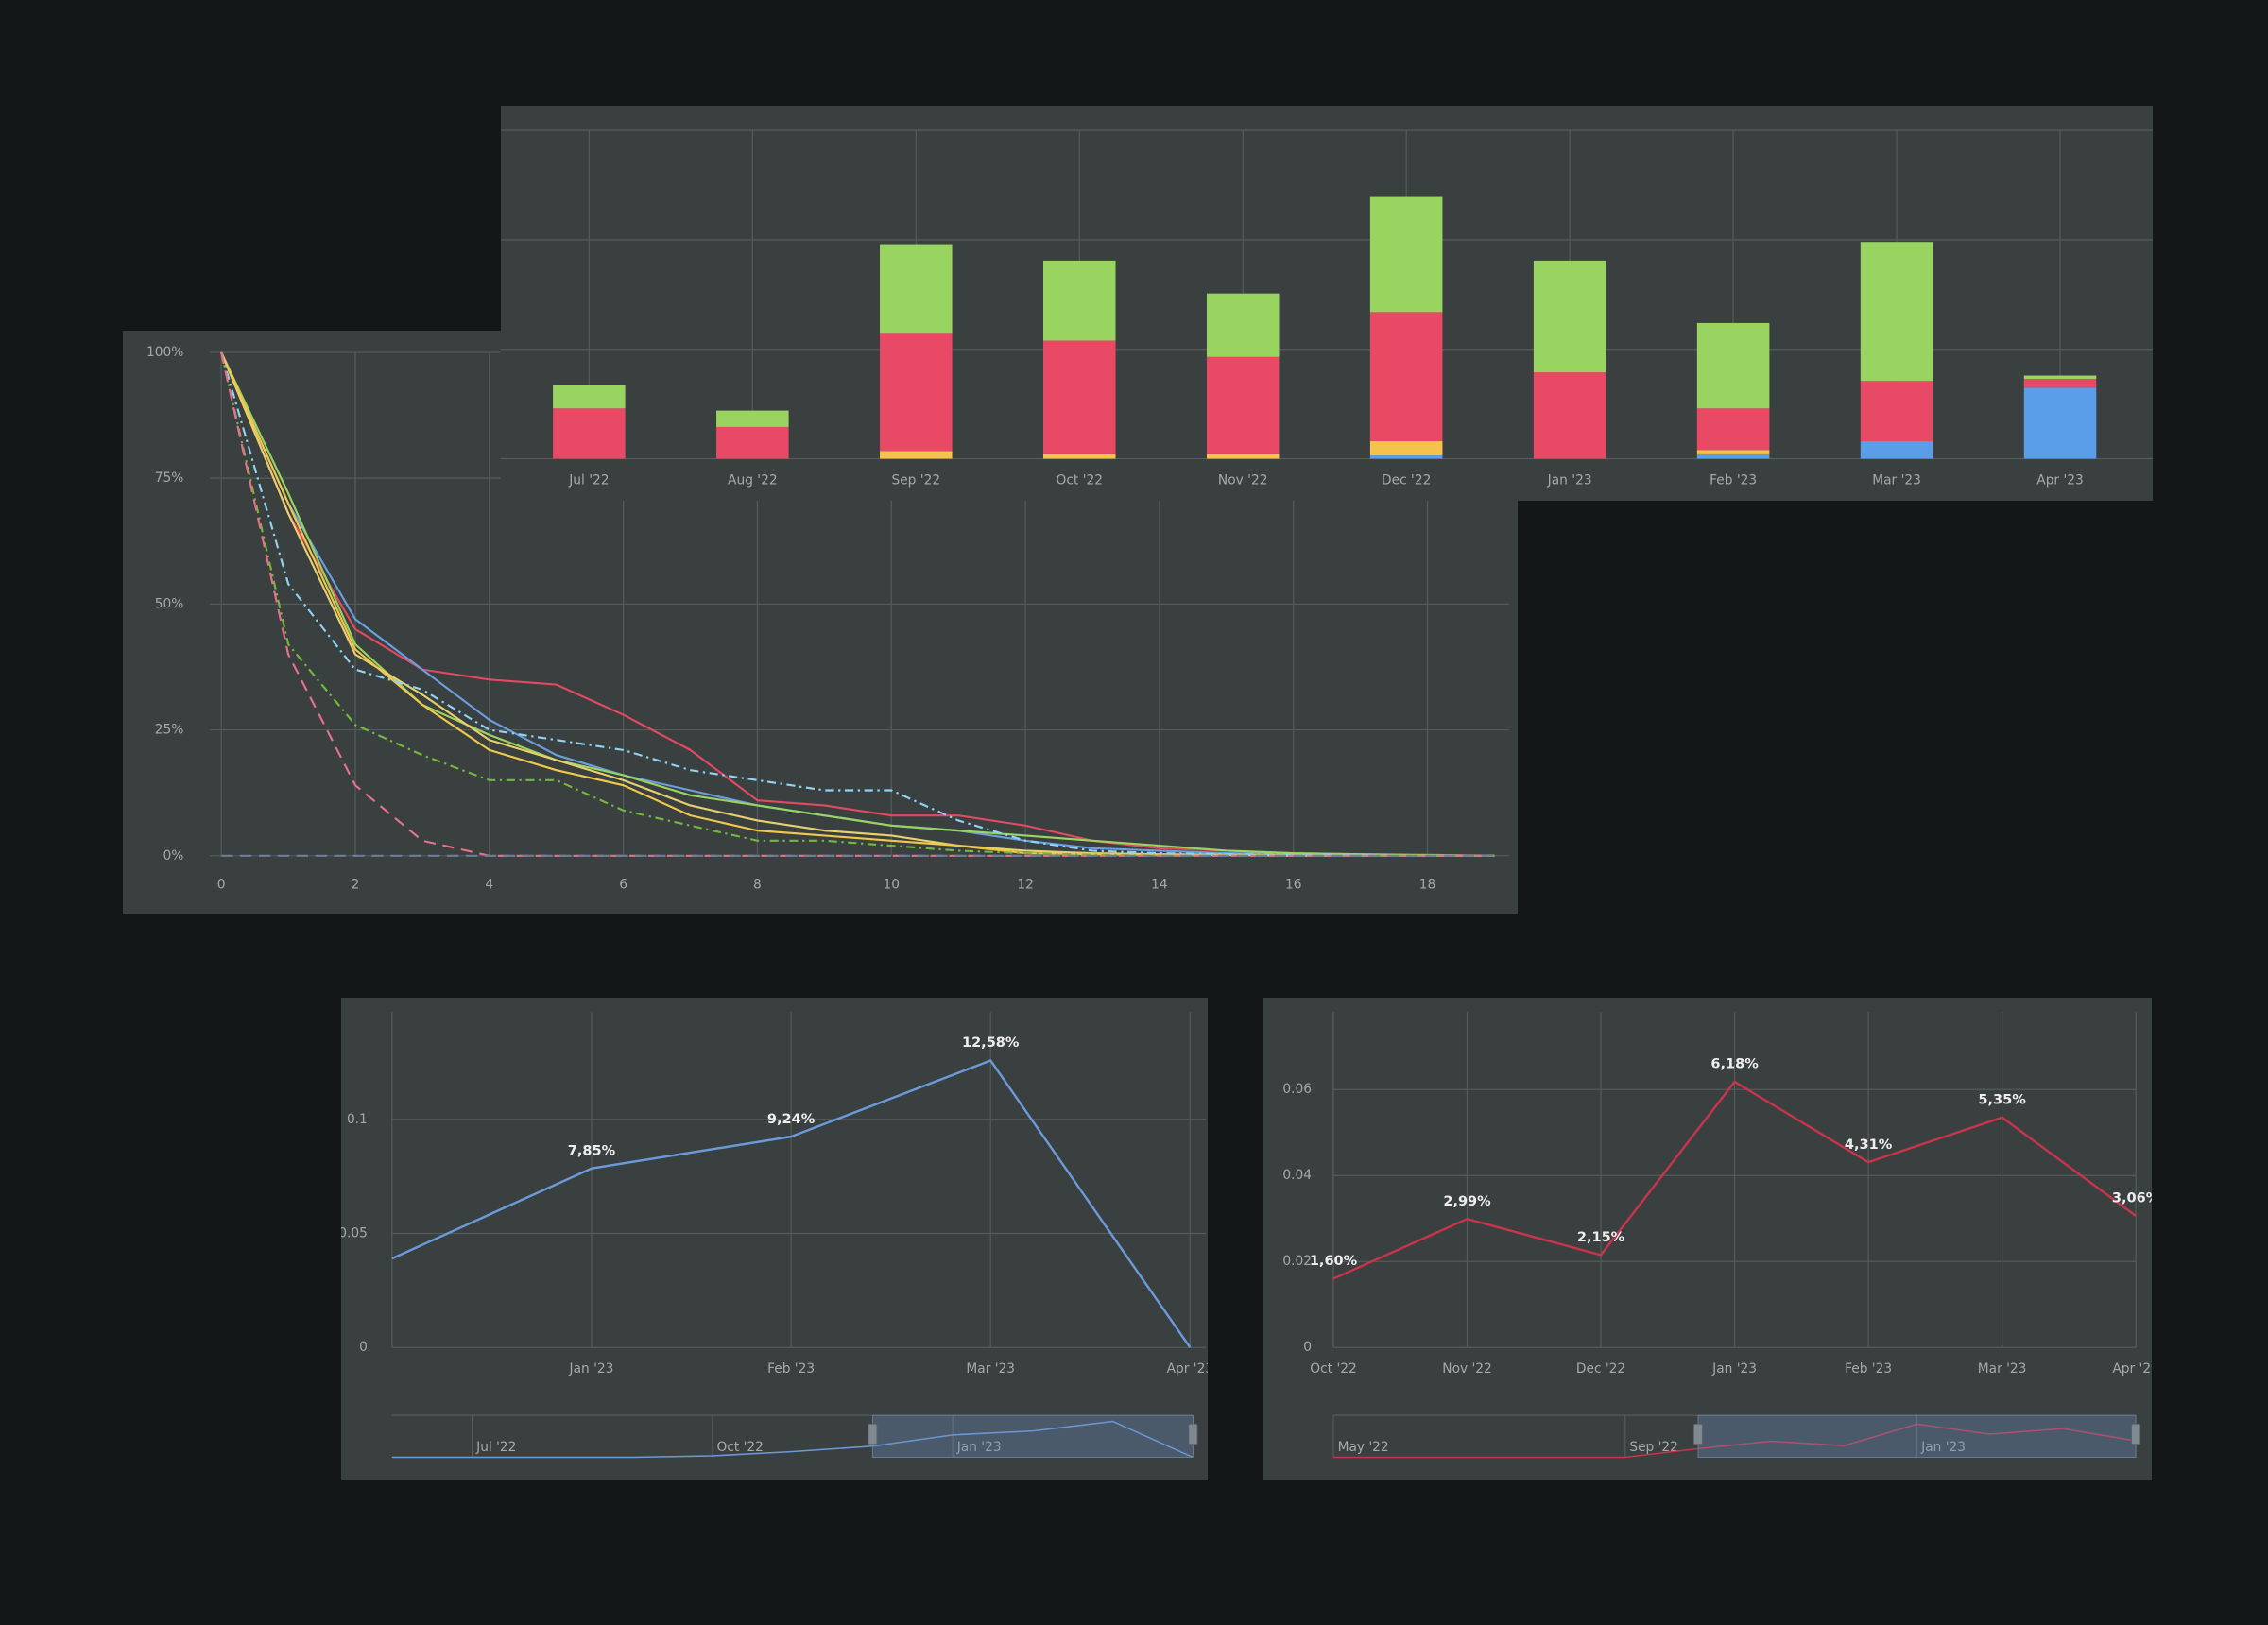  What do you see at coordinates (991, 1043) in the screenshot?
I see `value-label: 12,58%` at bounding box center [991, 1043].